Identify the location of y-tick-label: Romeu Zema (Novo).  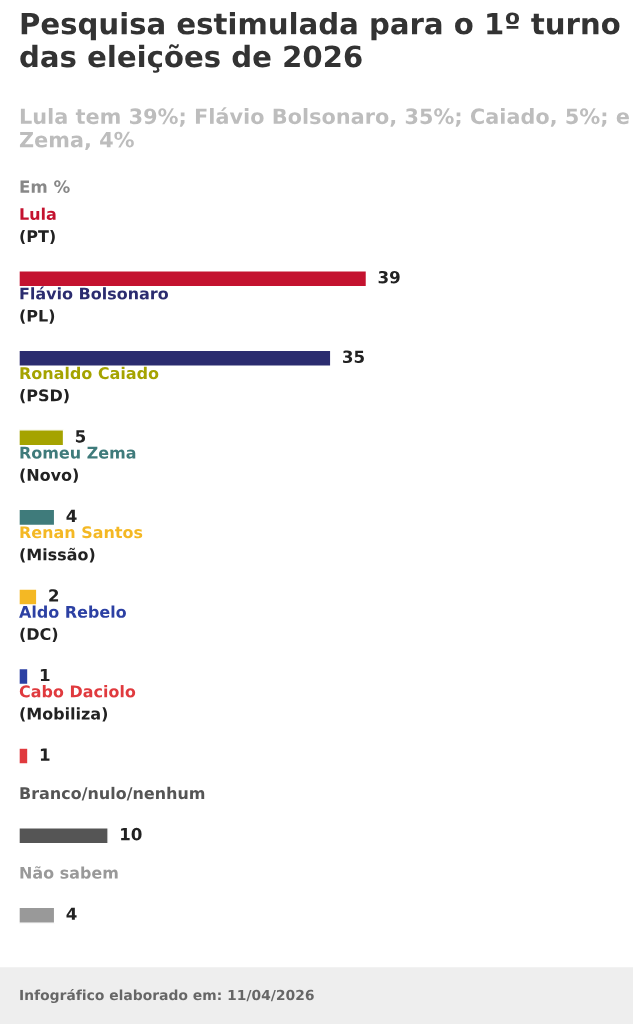
(78, 464).